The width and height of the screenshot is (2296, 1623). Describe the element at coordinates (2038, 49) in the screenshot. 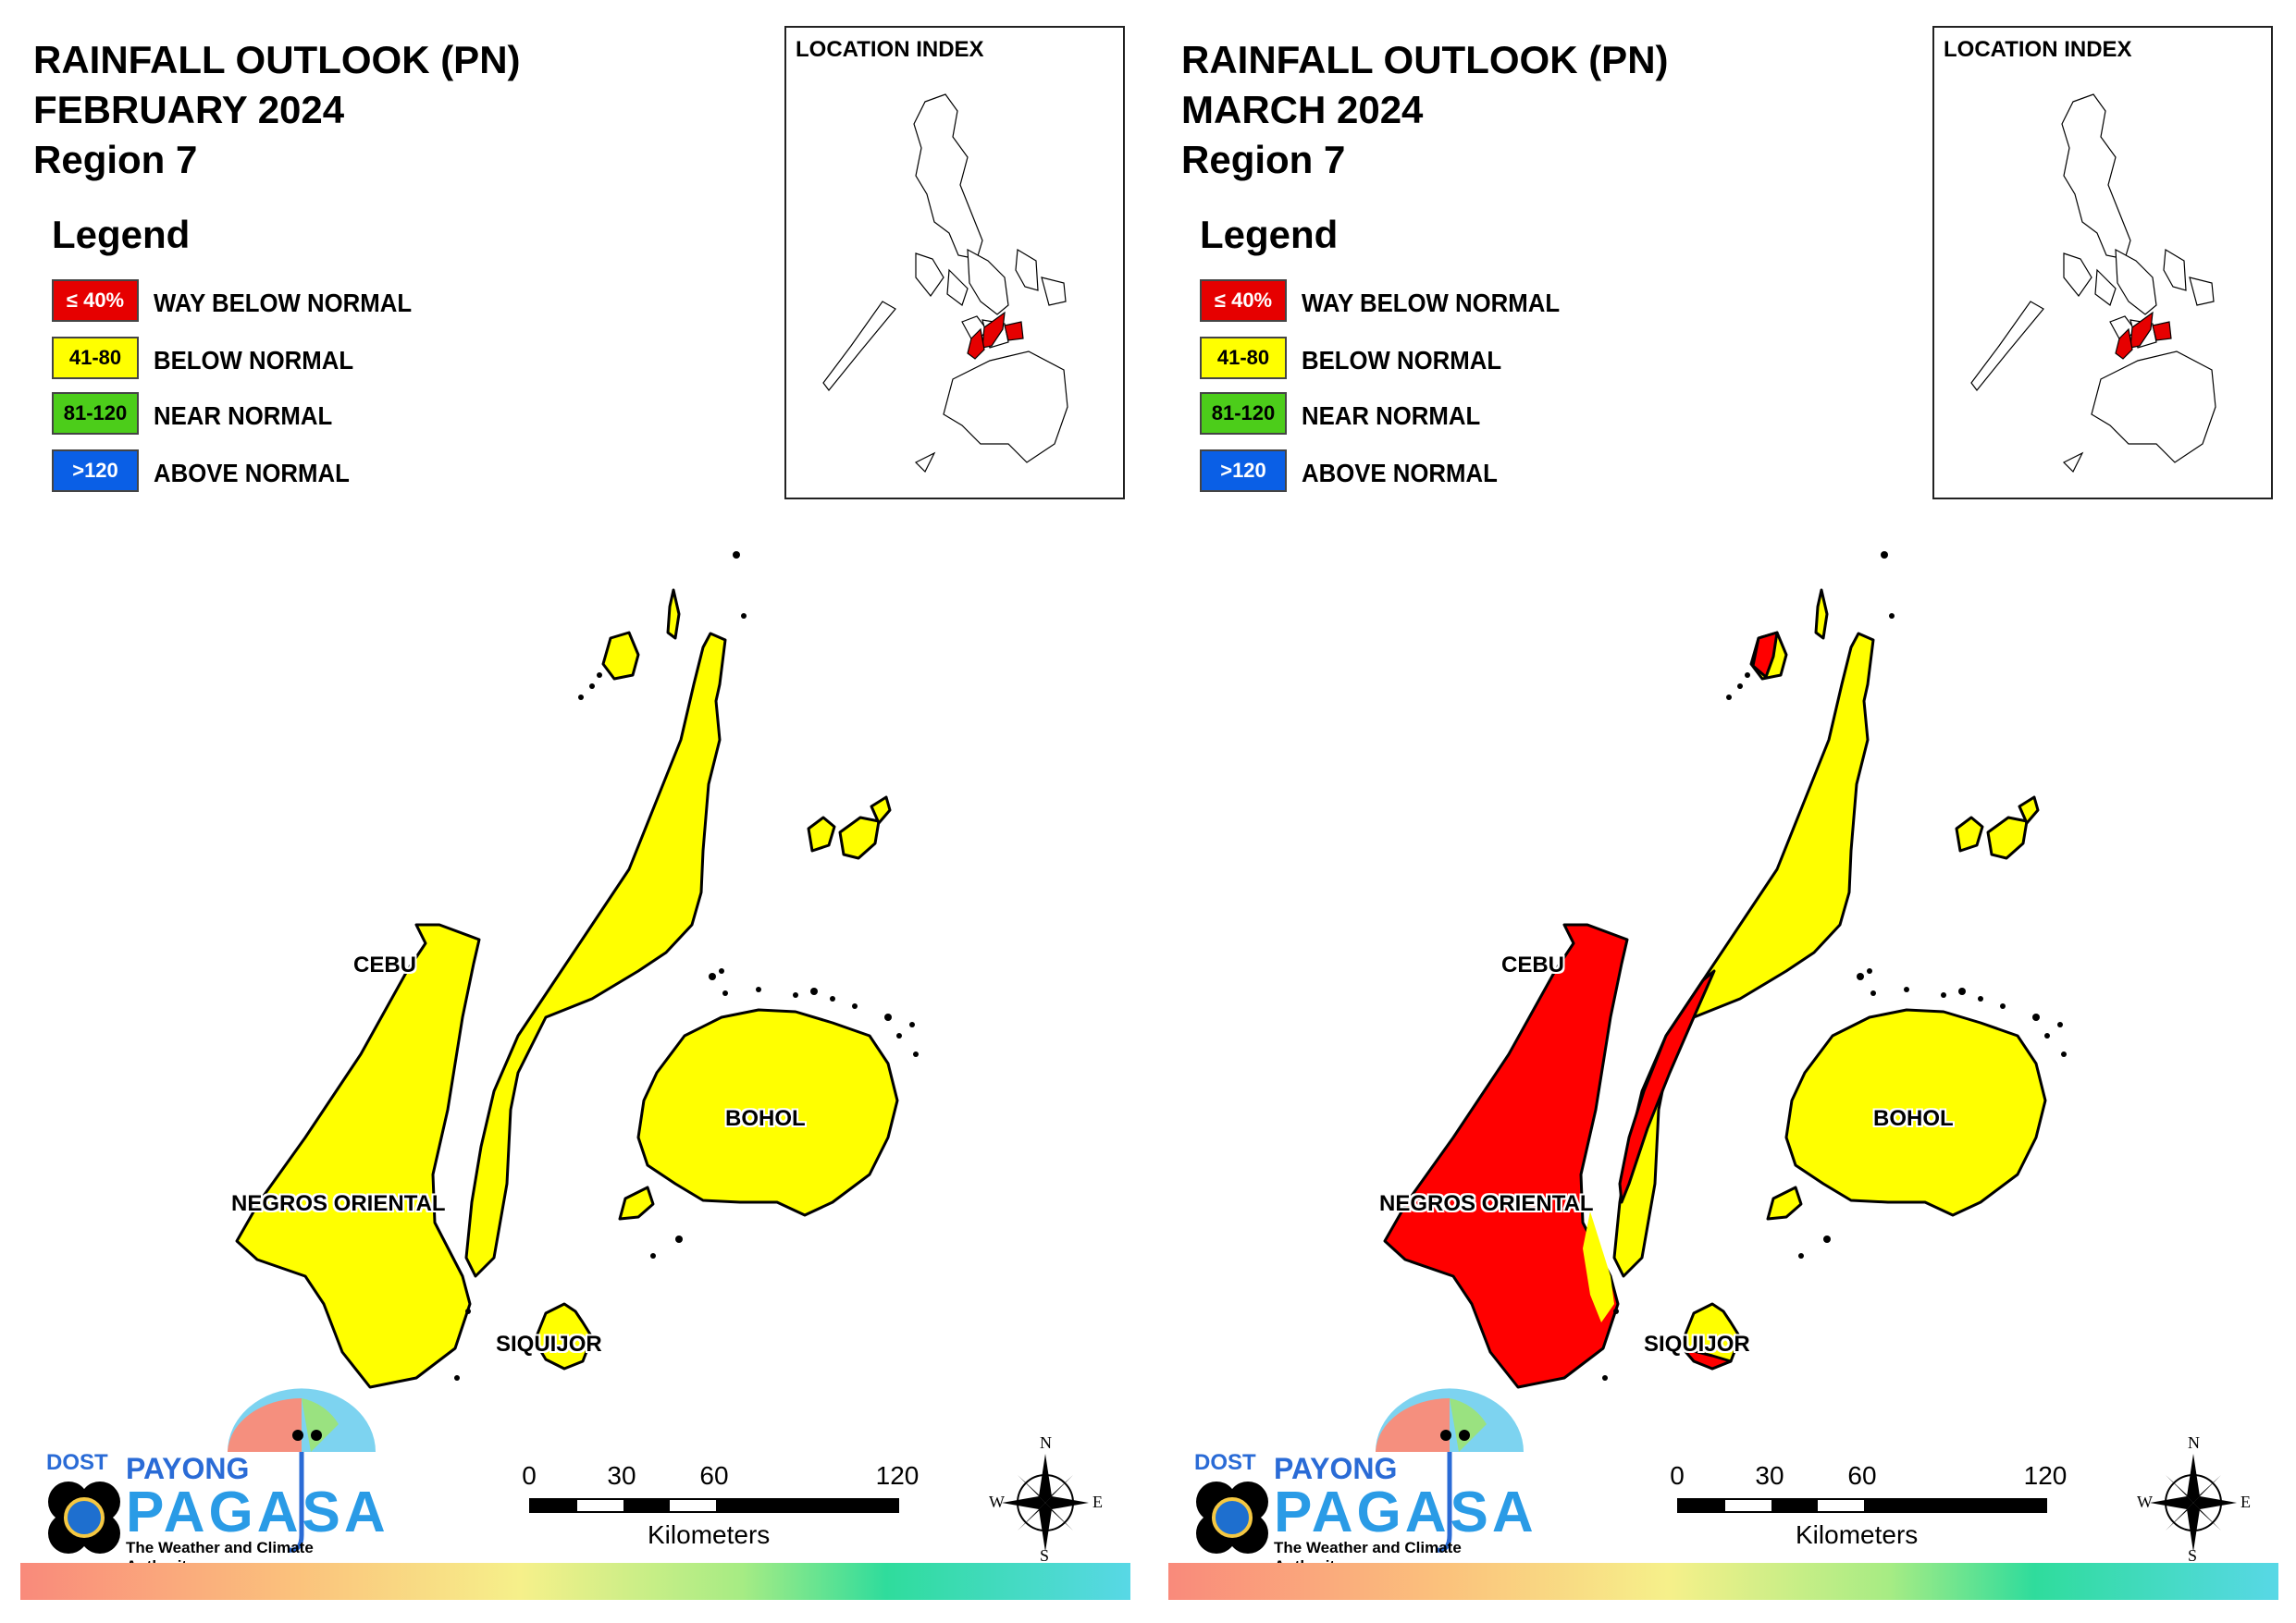

I see `inset-title: LOCATION INDEX` at that location.